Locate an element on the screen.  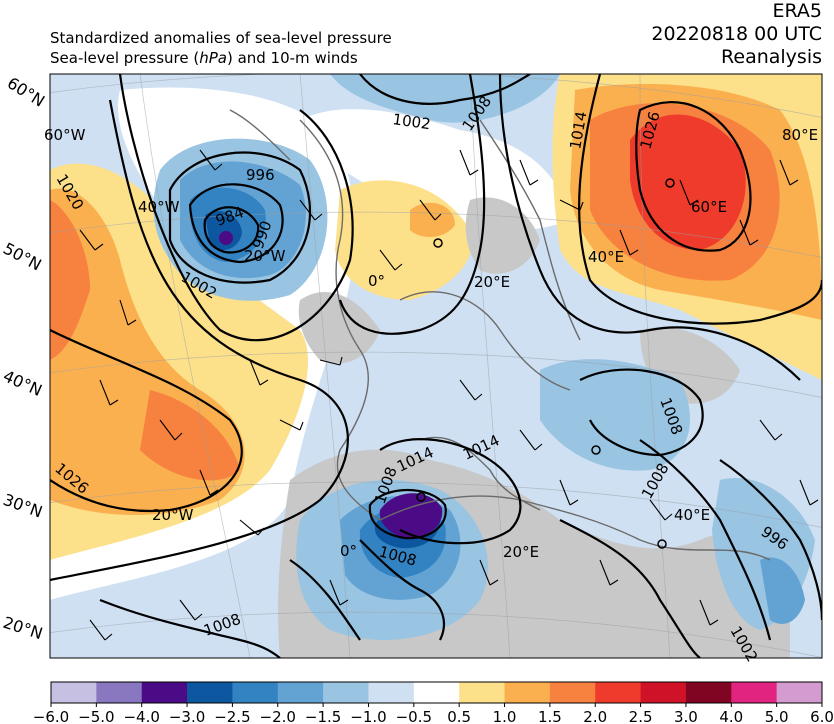
product-type: Reanalysis is located at coordinates (771, 57).